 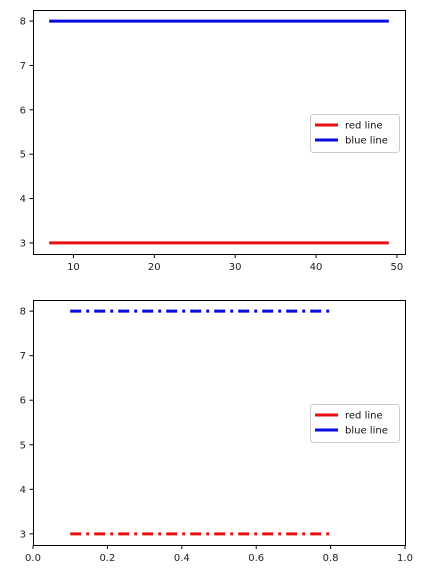 I want to click on x-tick-label: 0.8, so click(x=331, y=558).